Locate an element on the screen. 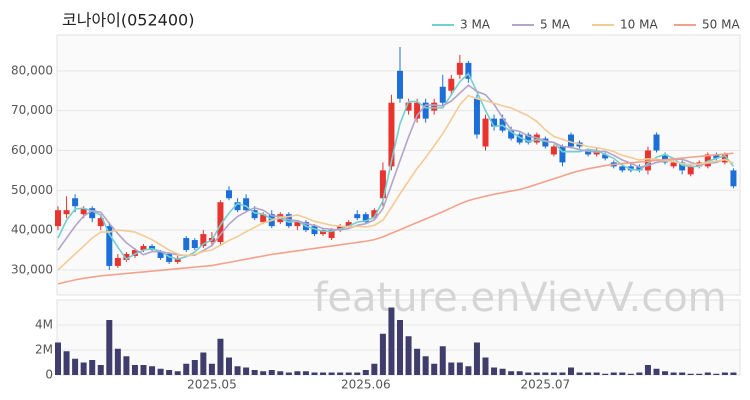 The height and width of the screenshot is (400, 750). legend-label: 10 MA is located at coordinates (639, 25).